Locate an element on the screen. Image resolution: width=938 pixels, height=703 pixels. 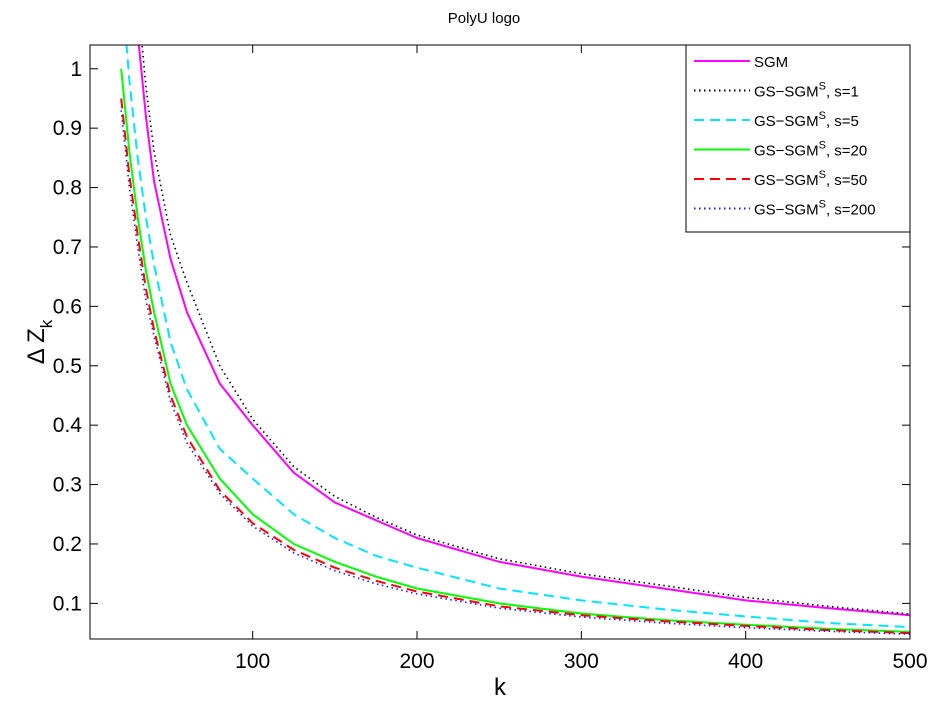
x-tick-label: 100 is located at coordinates (252, 661).